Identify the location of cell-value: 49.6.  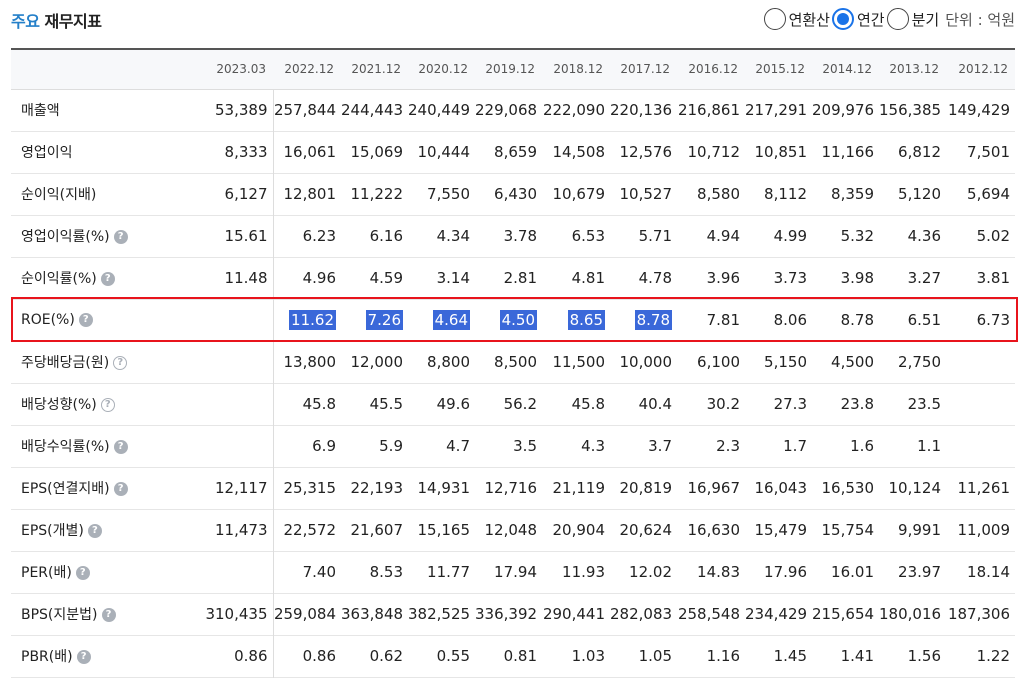
(453, 404).